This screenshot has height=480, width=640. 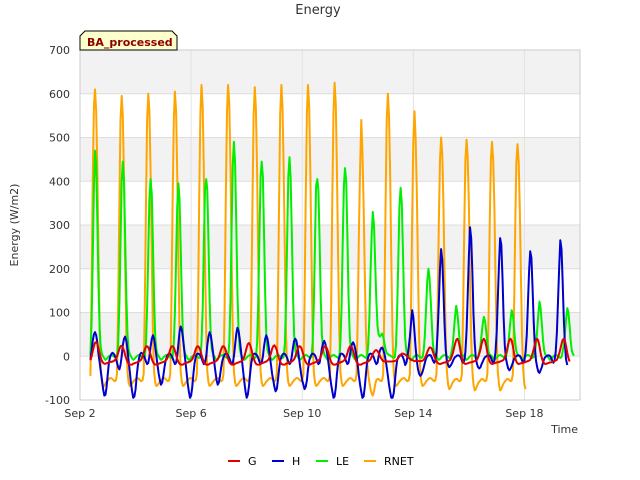 I want to click on x-tick-label: Sep 10, so click(x=302, y=413).